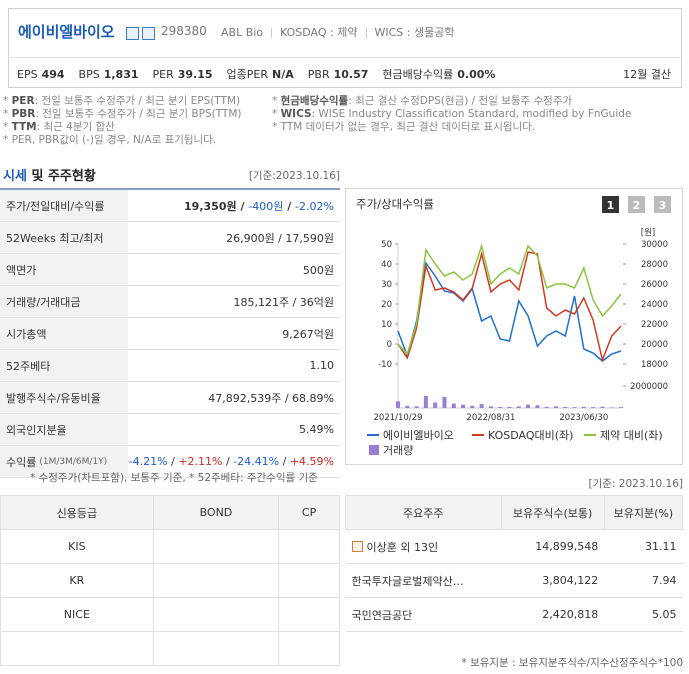  I want to click on value: 5.49%, so click(316, 429).